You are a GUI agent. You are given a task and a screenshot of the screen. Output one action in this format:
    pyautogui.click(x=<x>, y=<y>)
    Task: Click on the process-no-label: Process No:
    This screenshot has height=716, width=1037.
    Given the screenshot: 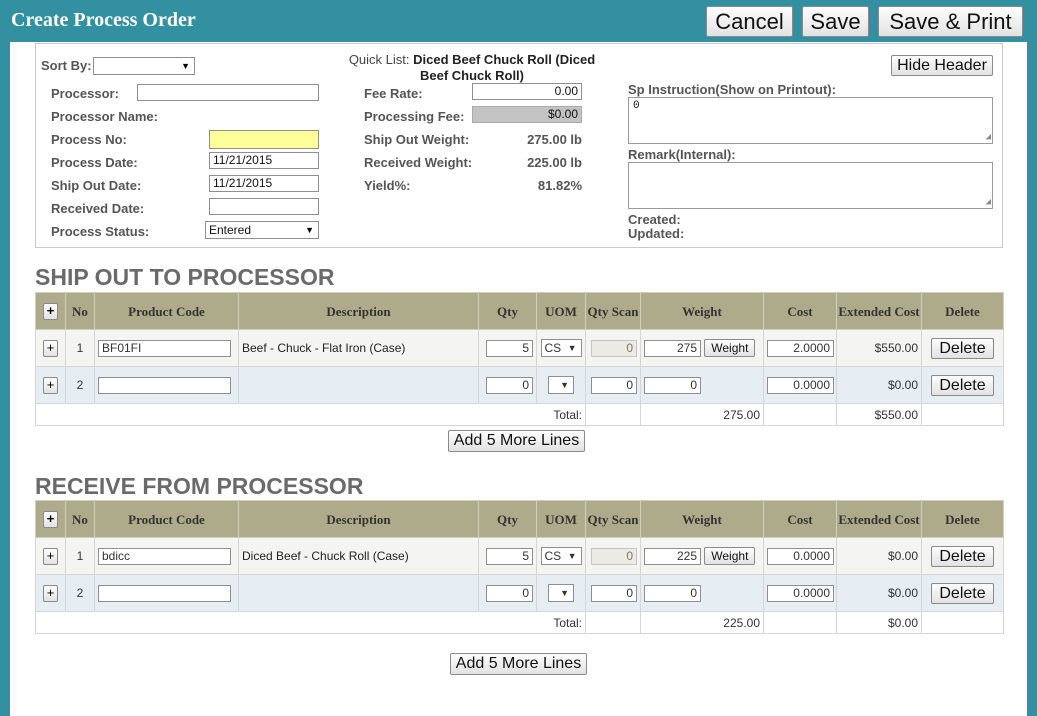 What is the action you would take?
    pyautogui.click(x=89, y=139)
    